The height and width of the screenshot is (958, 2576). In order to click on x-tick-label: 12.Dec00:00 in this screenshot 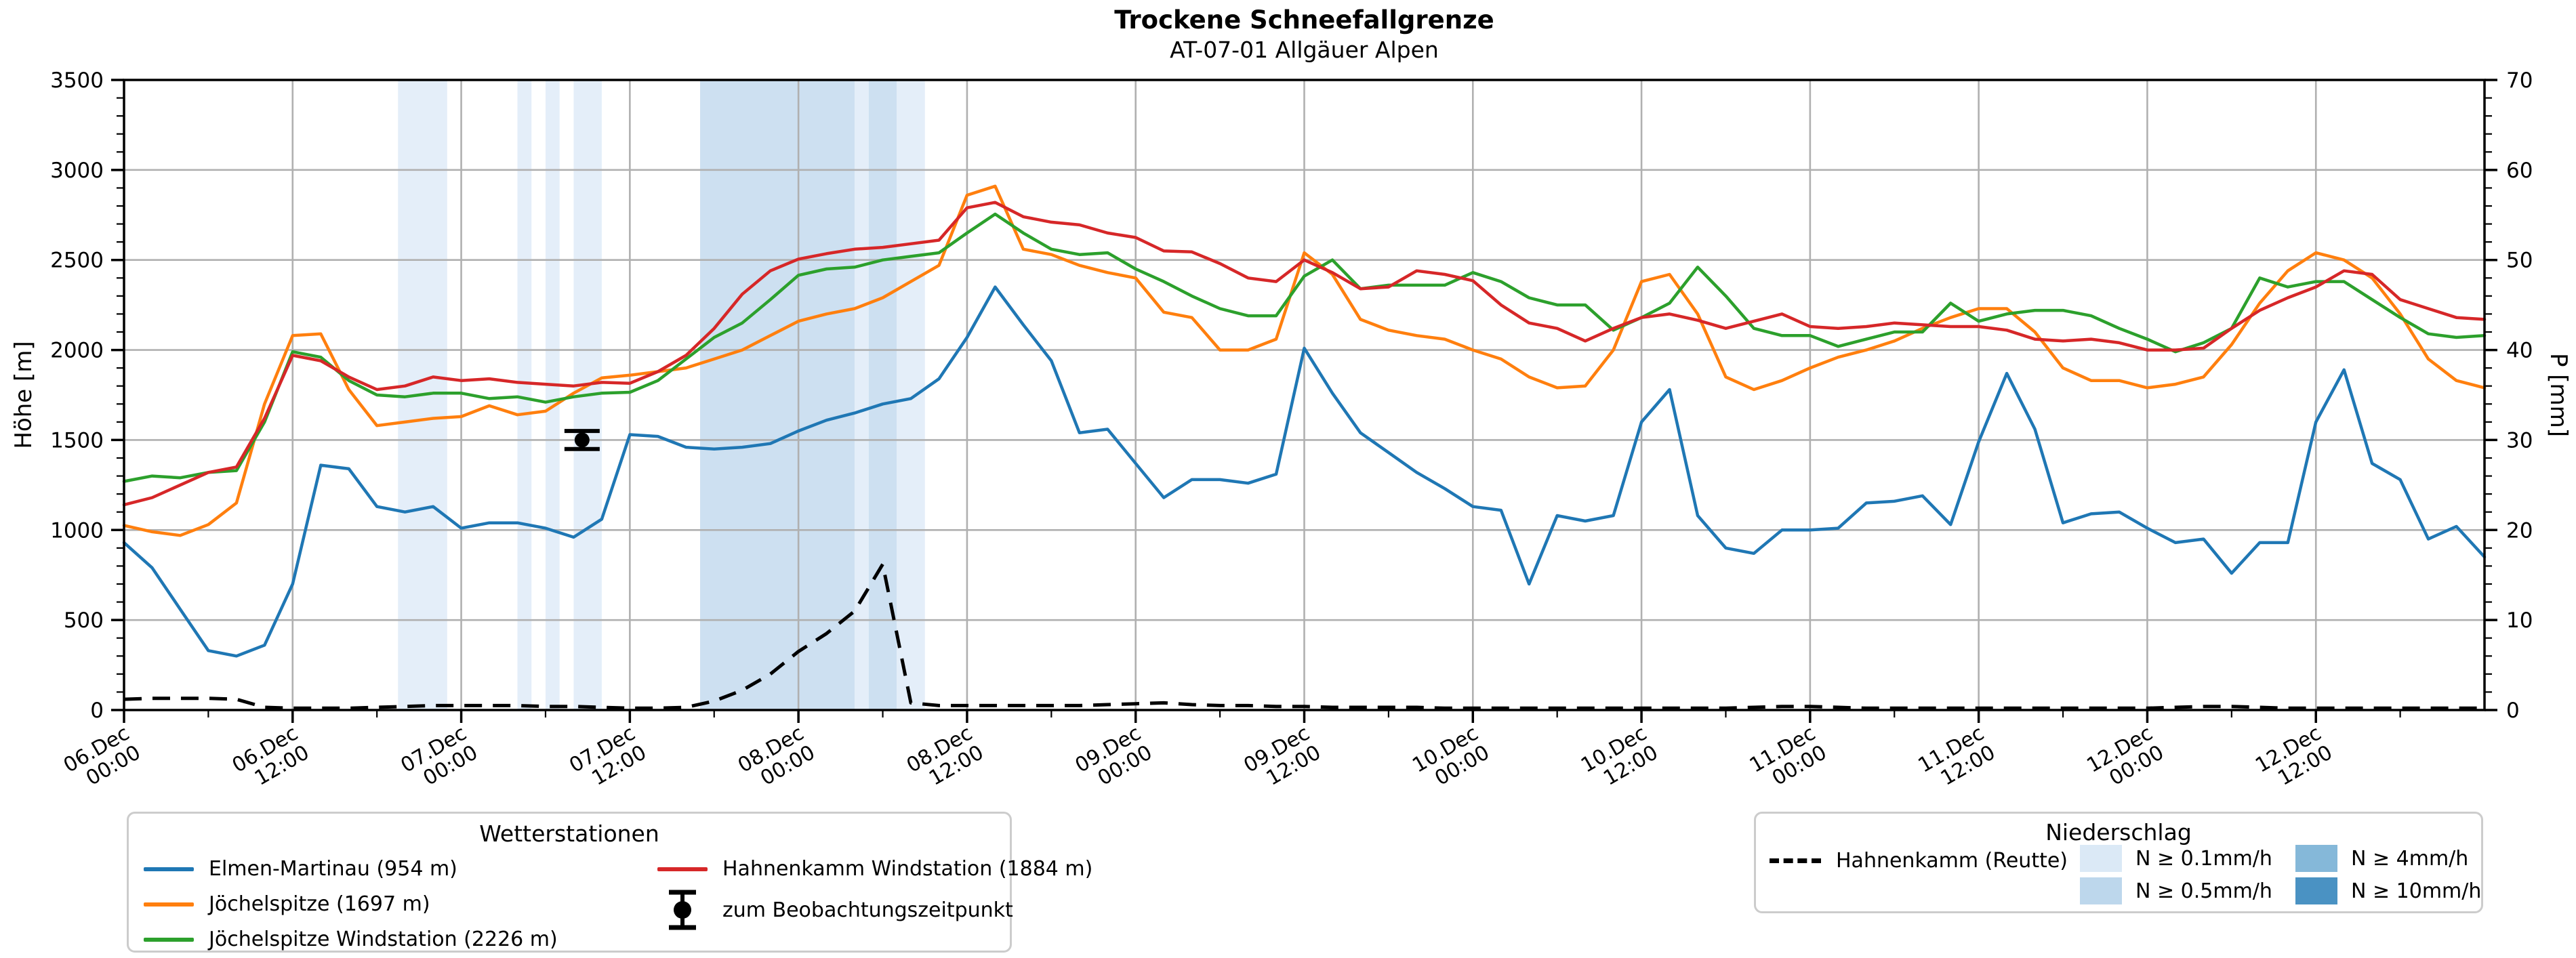, I will do `click(2126, 759)`.